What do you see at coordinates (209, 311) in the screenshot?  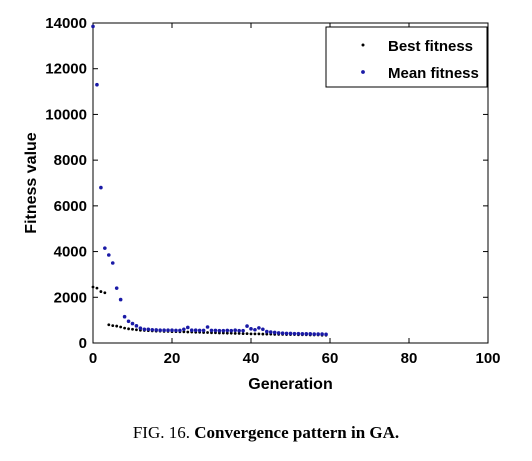 I see `series-best-fitness` at bounding box center [209, 311].